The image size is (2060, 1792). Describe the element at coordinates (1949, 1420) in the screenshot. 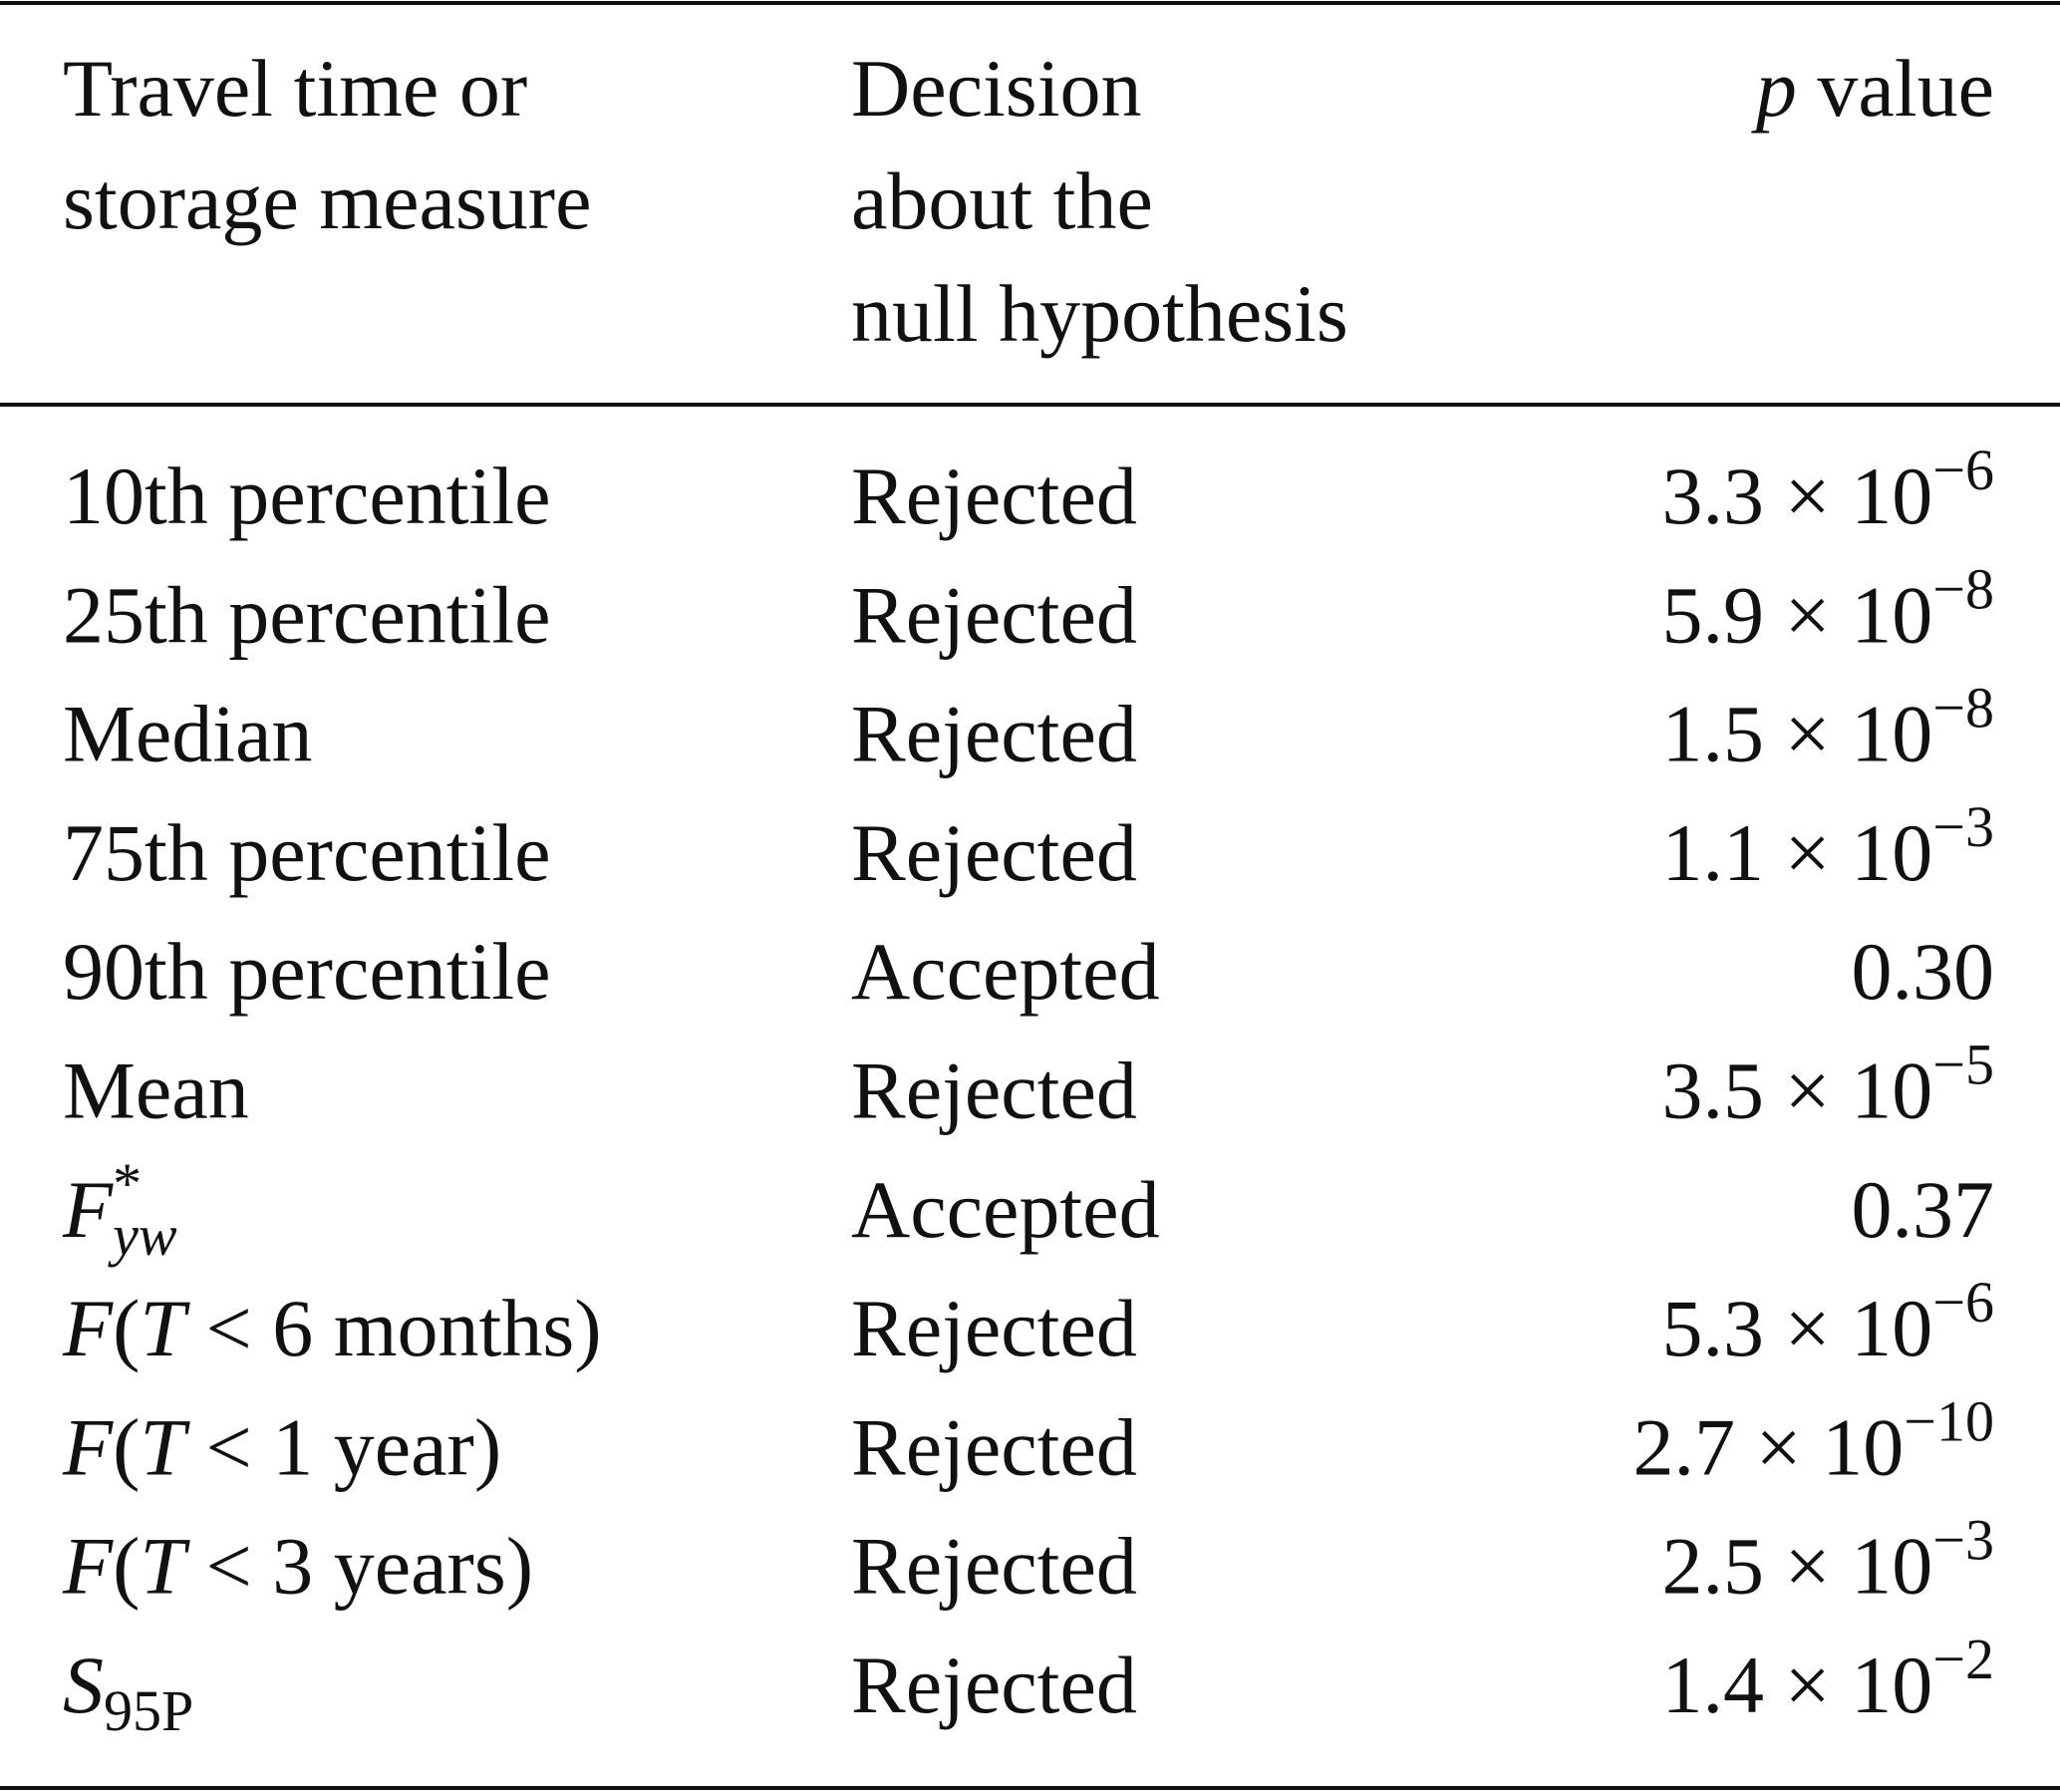

I see `text-segment: −10` at that location.